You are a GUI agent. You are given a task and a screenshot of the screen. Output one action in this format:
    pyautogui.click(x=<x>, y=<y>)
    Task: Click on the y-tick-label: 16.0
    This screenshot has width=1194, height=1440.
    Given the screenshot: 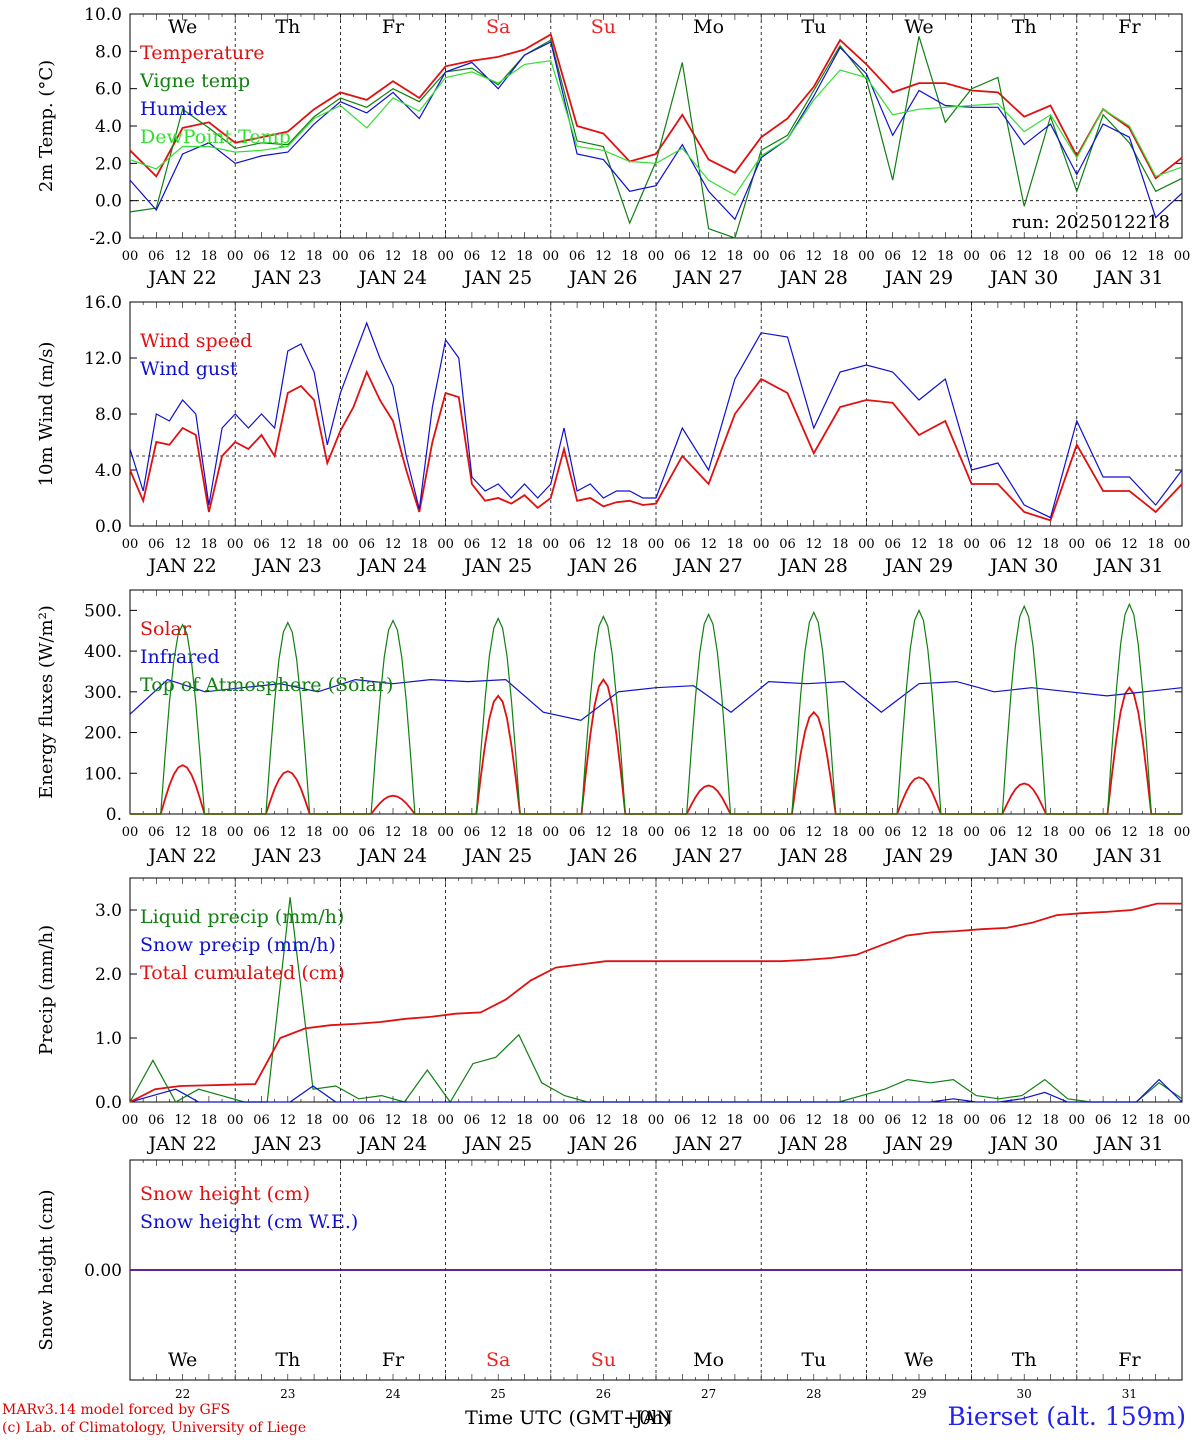 What is the action you would take?
    pyautogui.click(x=103, y=303)
    